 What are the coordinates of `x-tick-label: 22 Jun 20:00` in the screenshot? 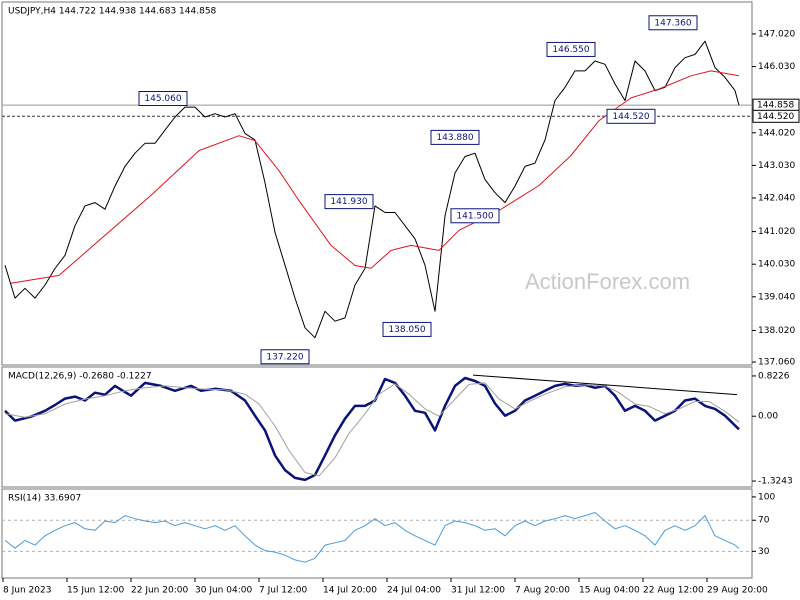 It's located at (159, 591).